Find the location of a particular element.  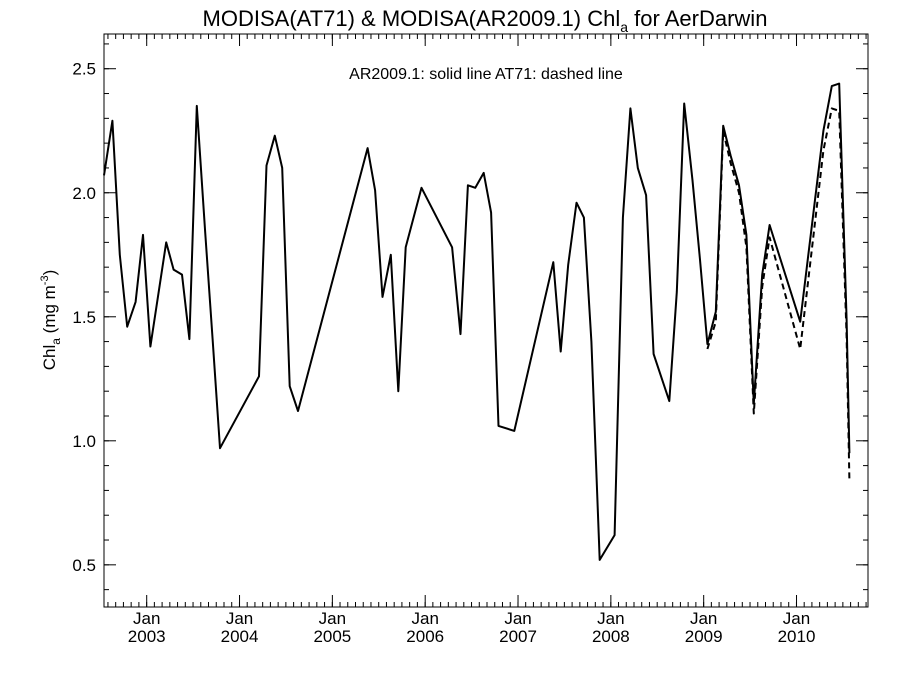

x-tick-label-year: 2003 is located at coordinates (147, 636).